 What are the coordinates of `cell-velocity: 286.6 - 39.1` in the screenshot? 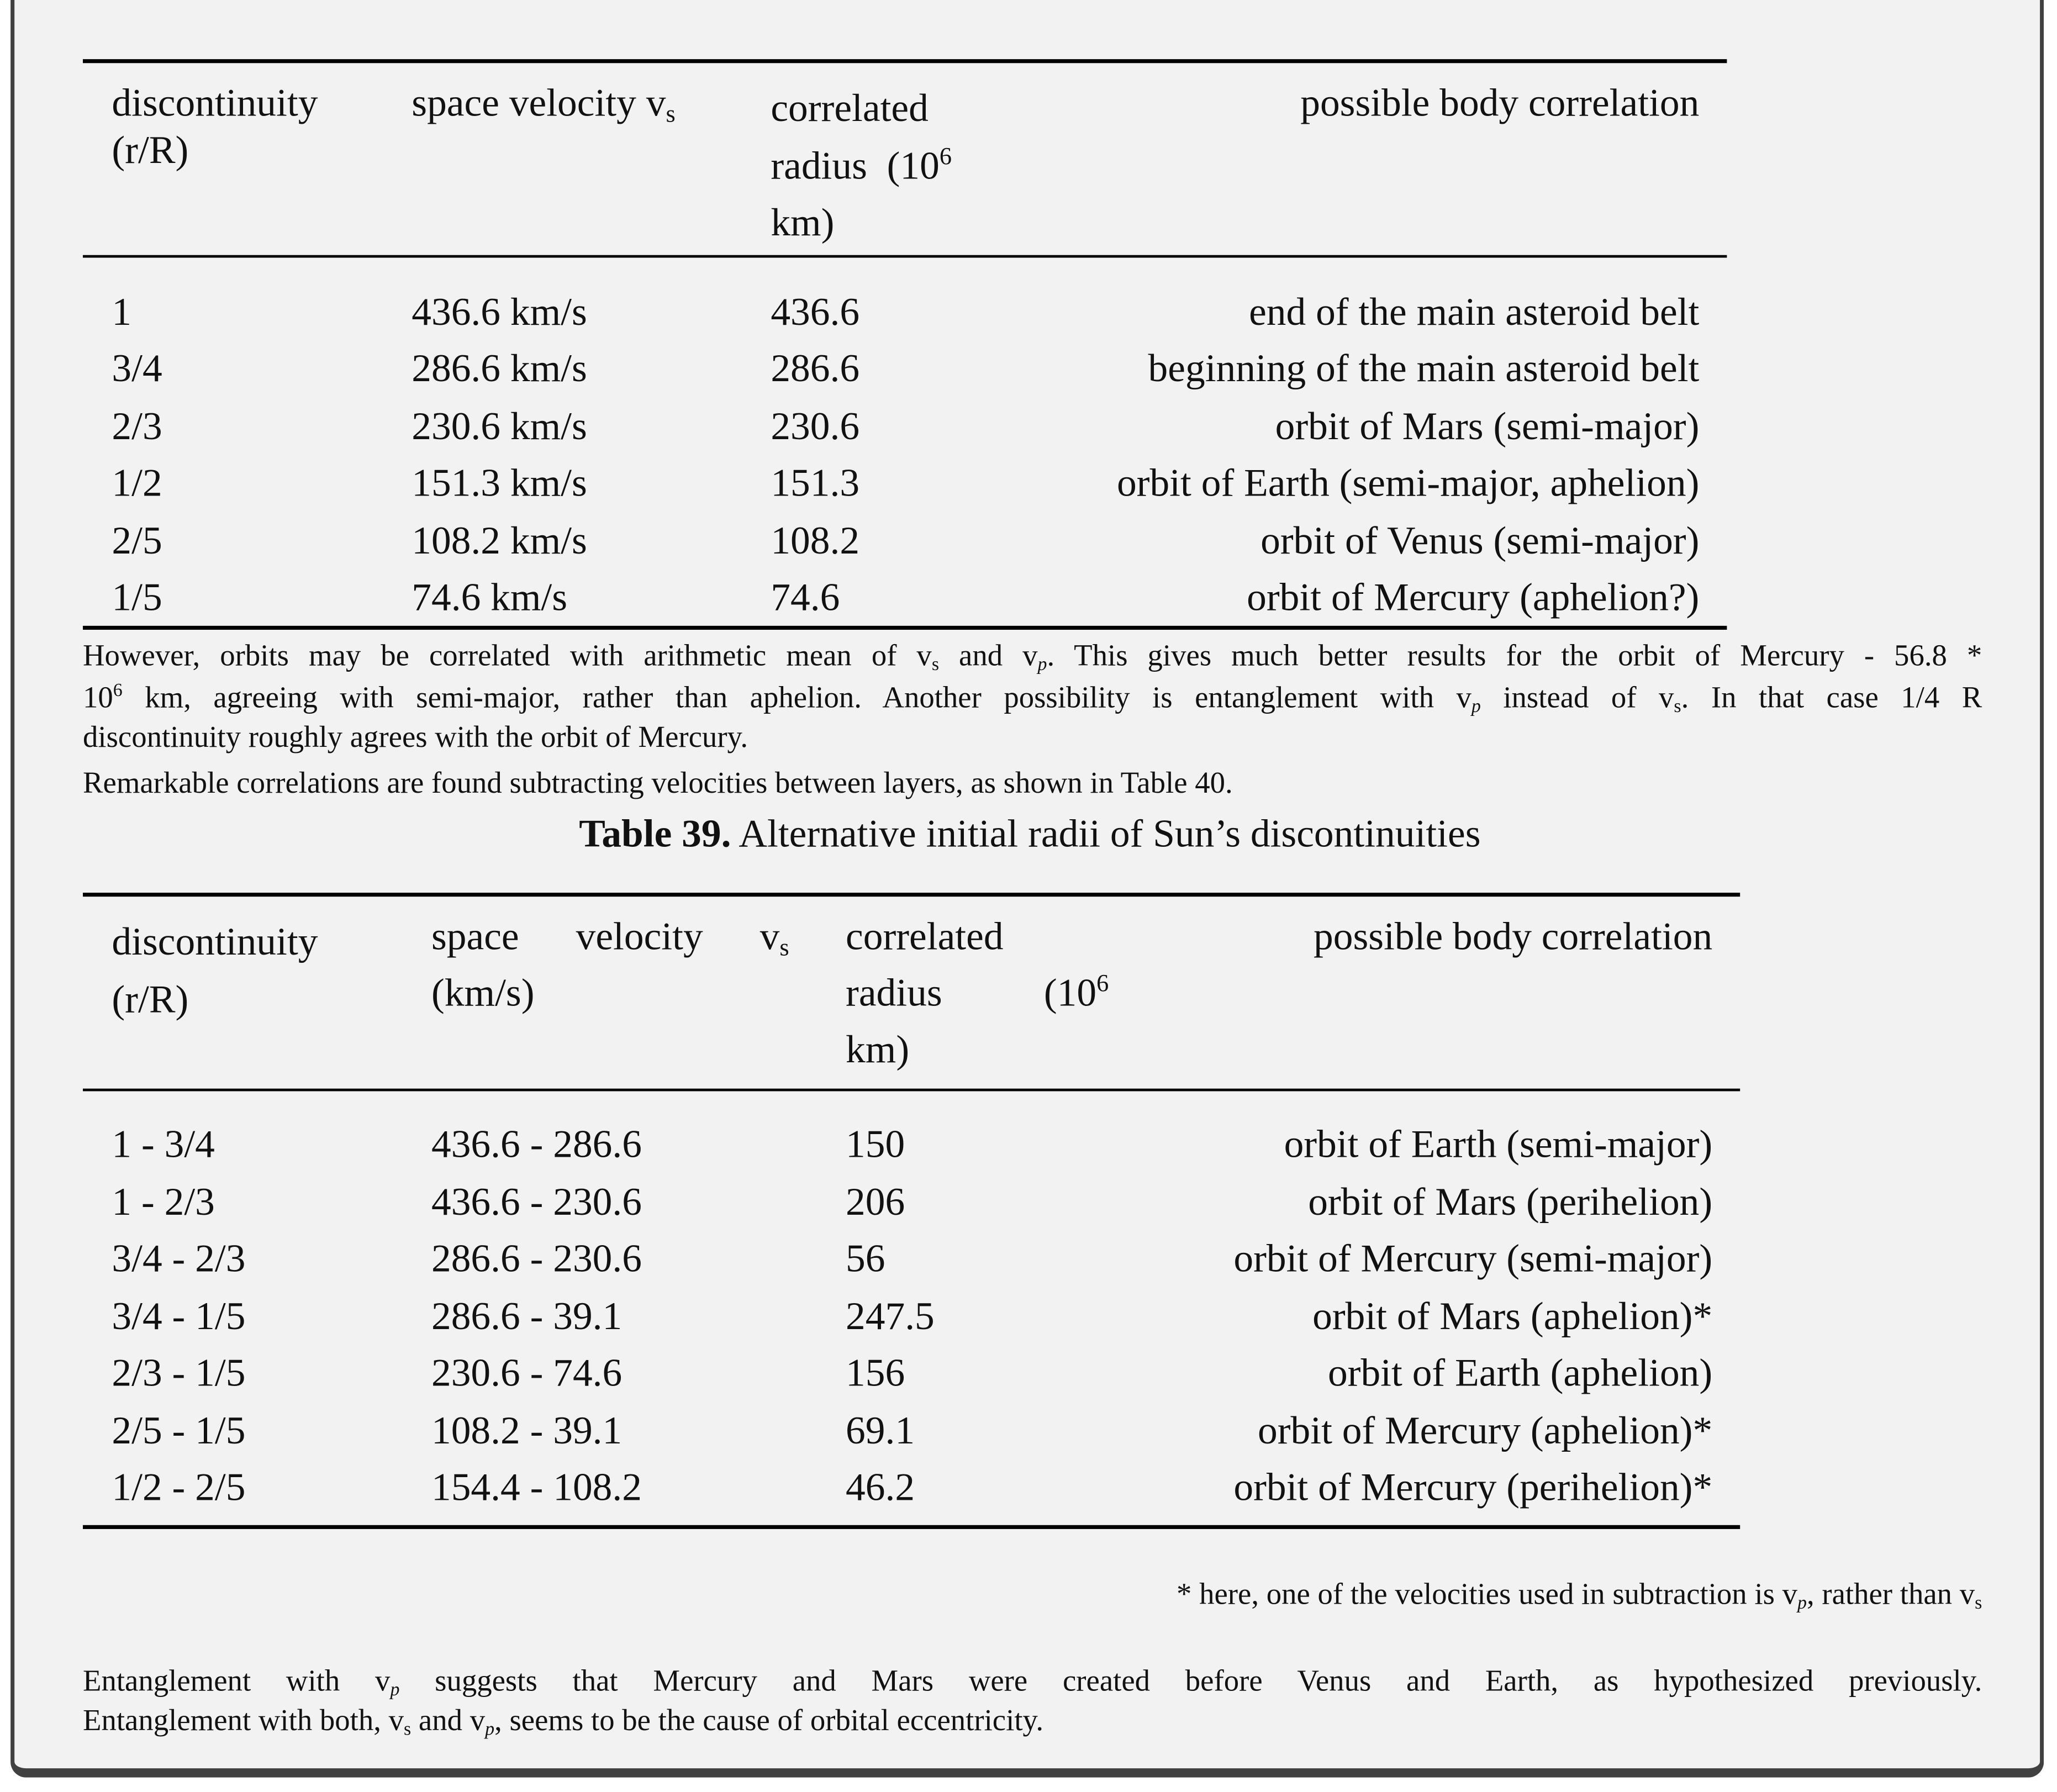 It's located at (527, 1316).